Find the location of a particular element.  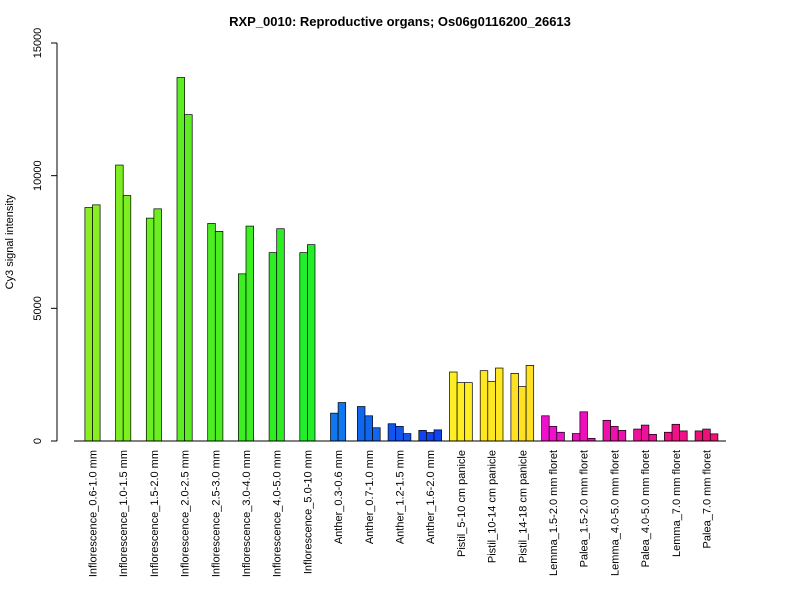

y-tick-label: 0 is located at coordinates (38, 441).